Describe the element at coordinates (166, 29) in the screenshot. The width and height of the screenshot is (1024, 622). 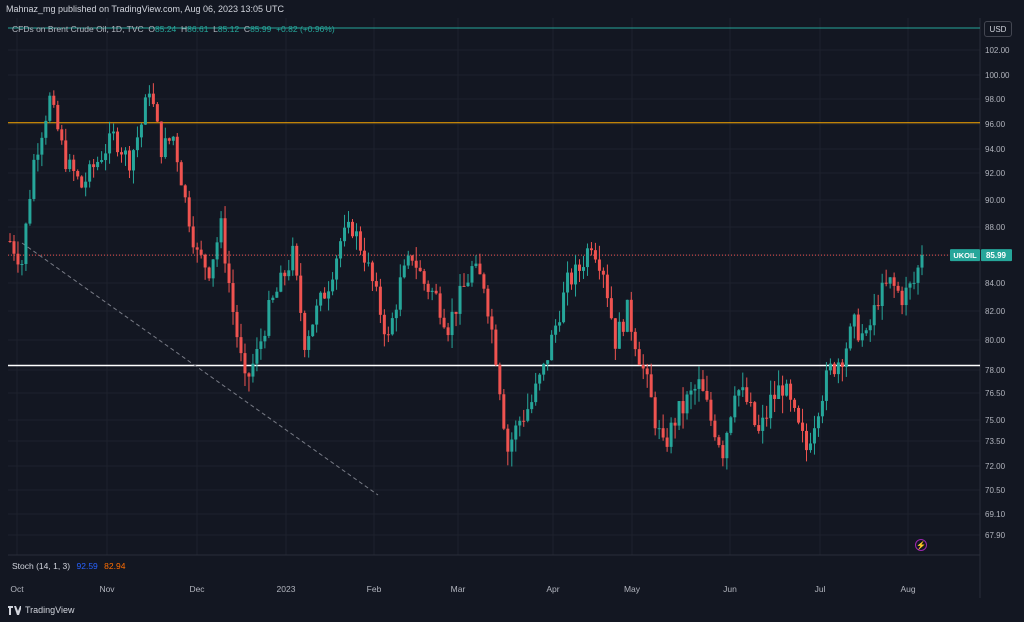
I see `open-value: 85.24` at that location.